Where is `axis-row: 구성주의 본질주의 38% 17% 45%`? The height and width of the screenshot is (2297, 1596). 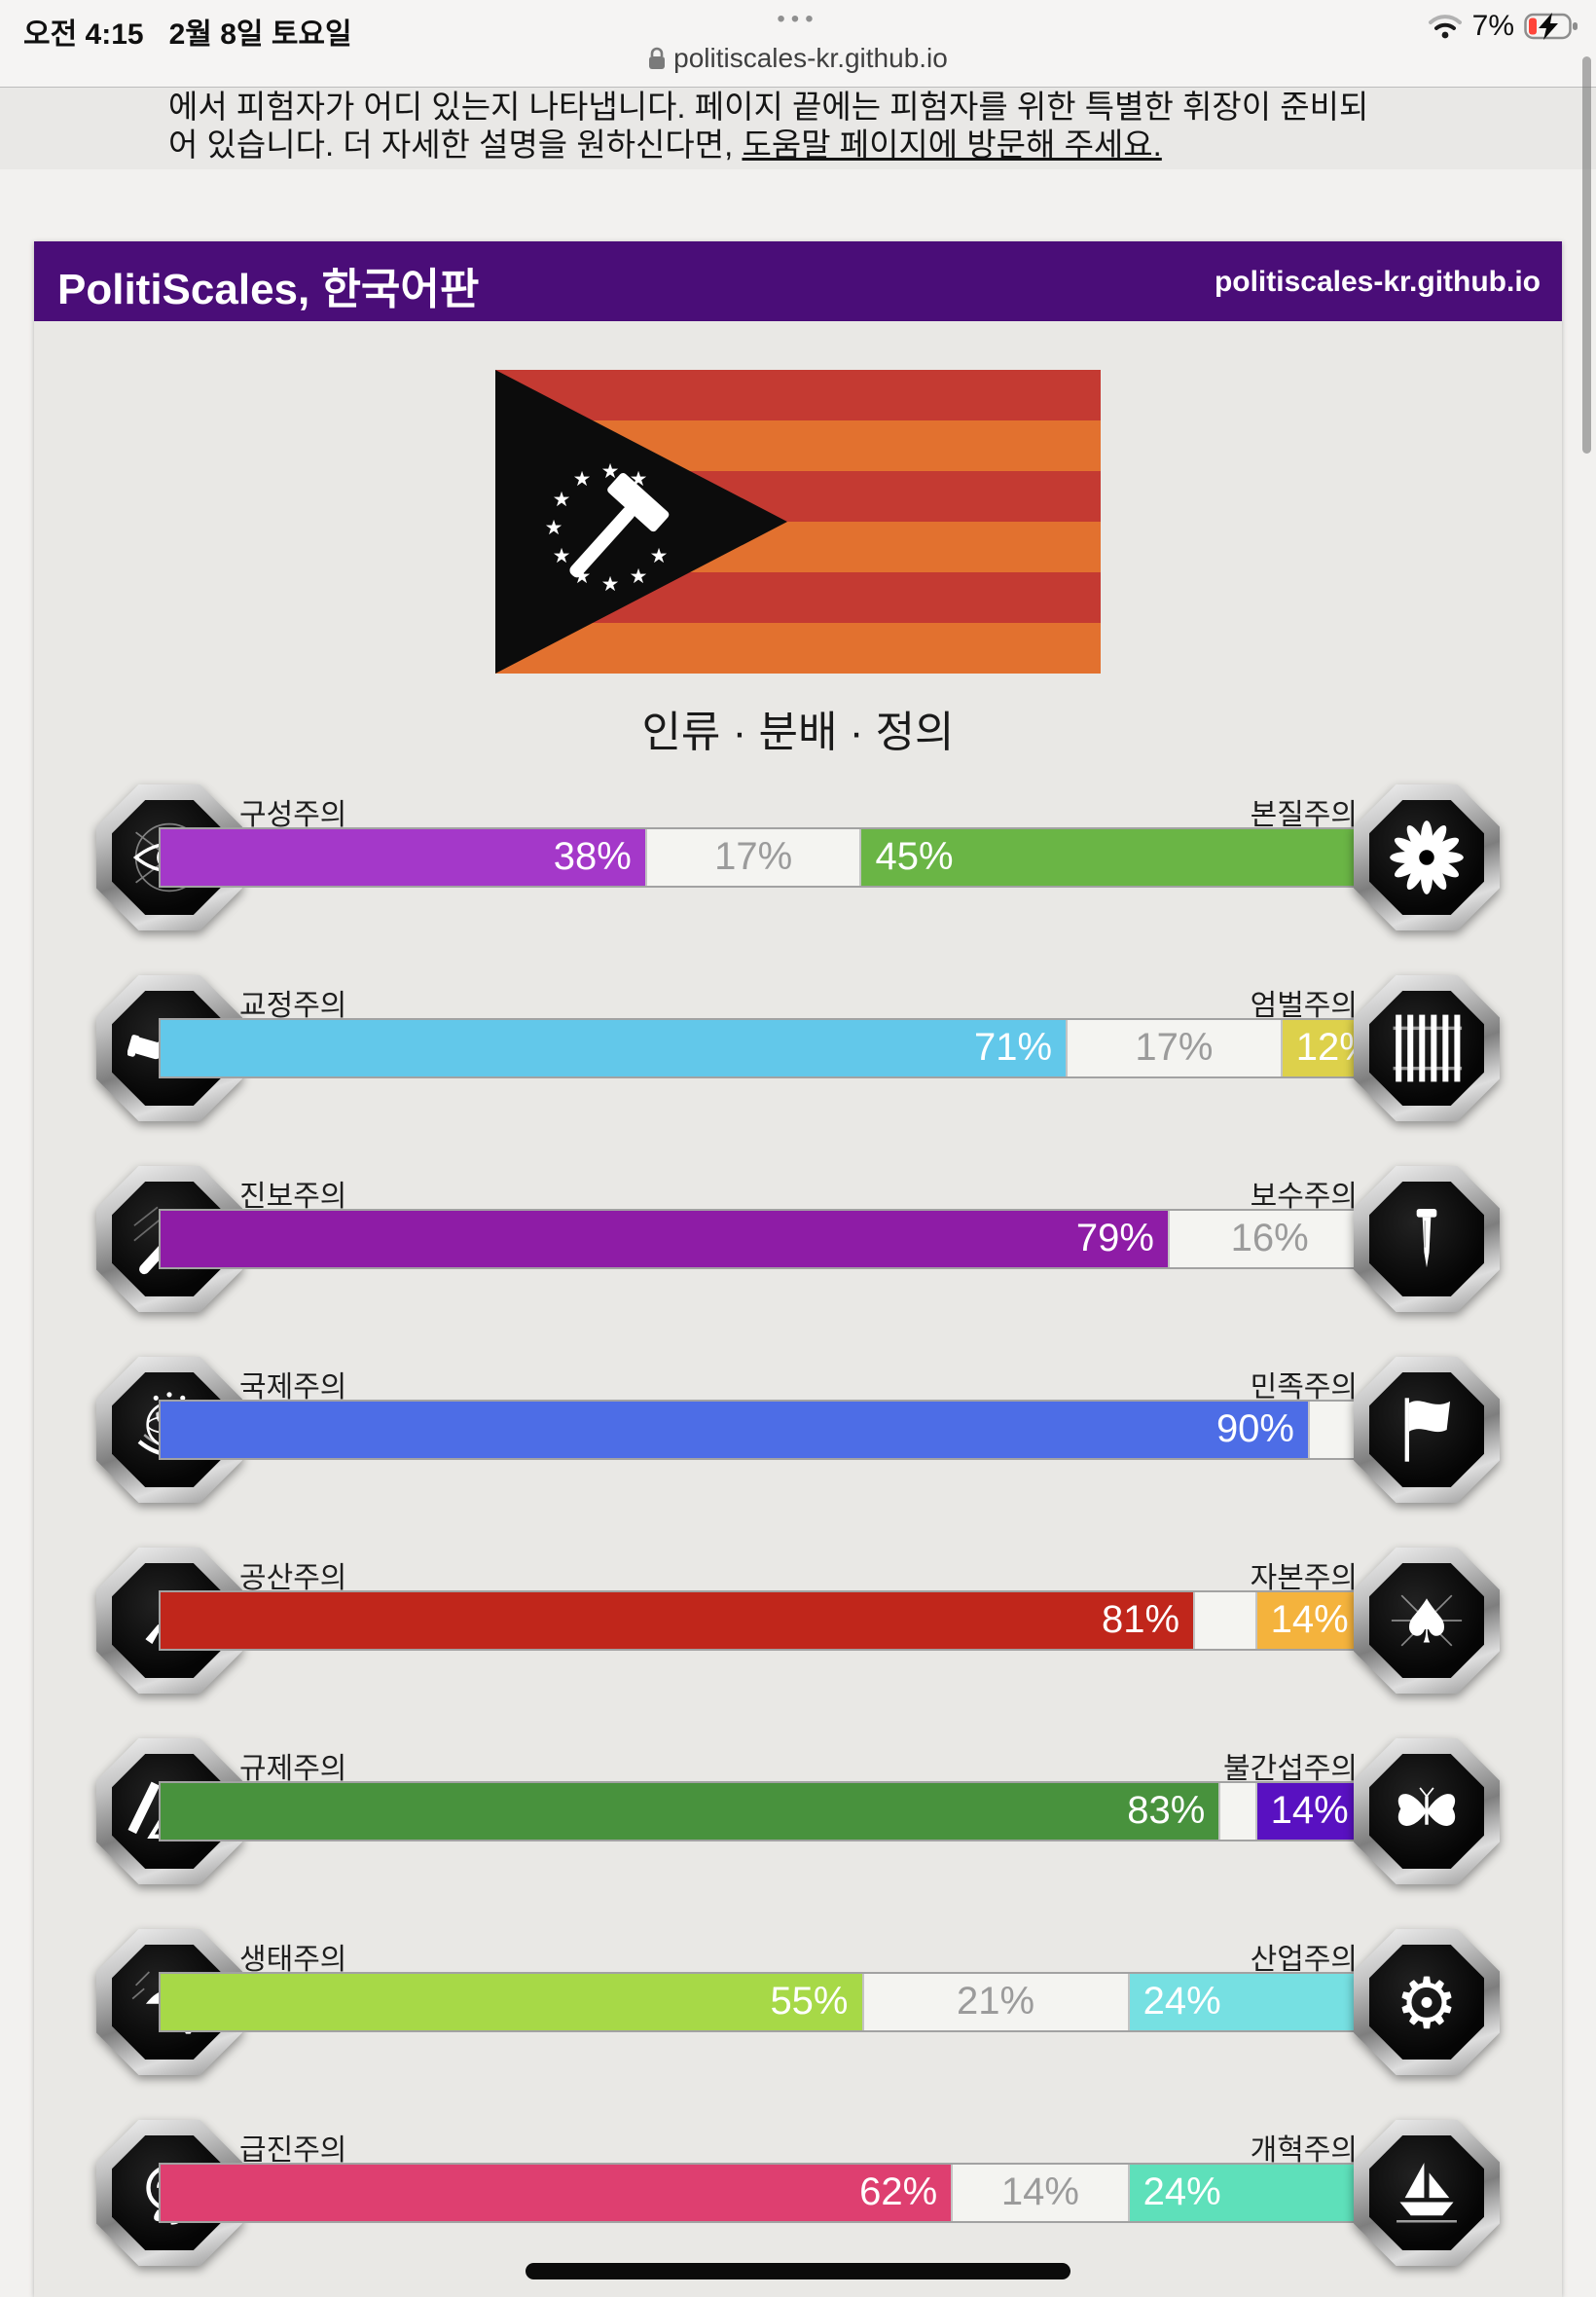 axis-row: 구성주의 본질주의 38% 17% 45% is located at coordinates (798, 850).